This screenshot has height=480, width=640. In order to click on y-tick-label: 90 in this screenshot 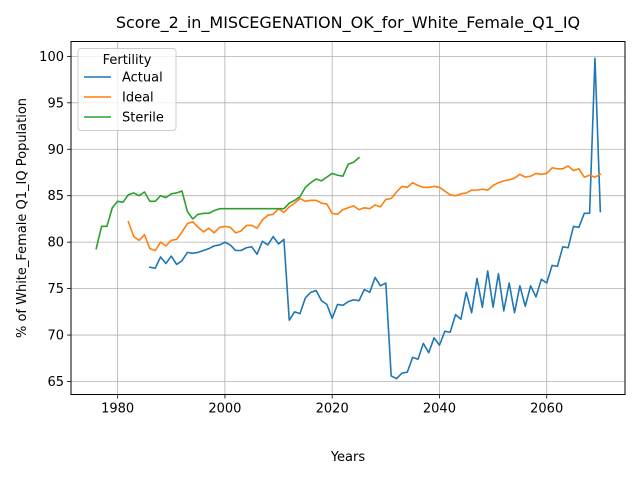, I will do `click(55, 150)`.